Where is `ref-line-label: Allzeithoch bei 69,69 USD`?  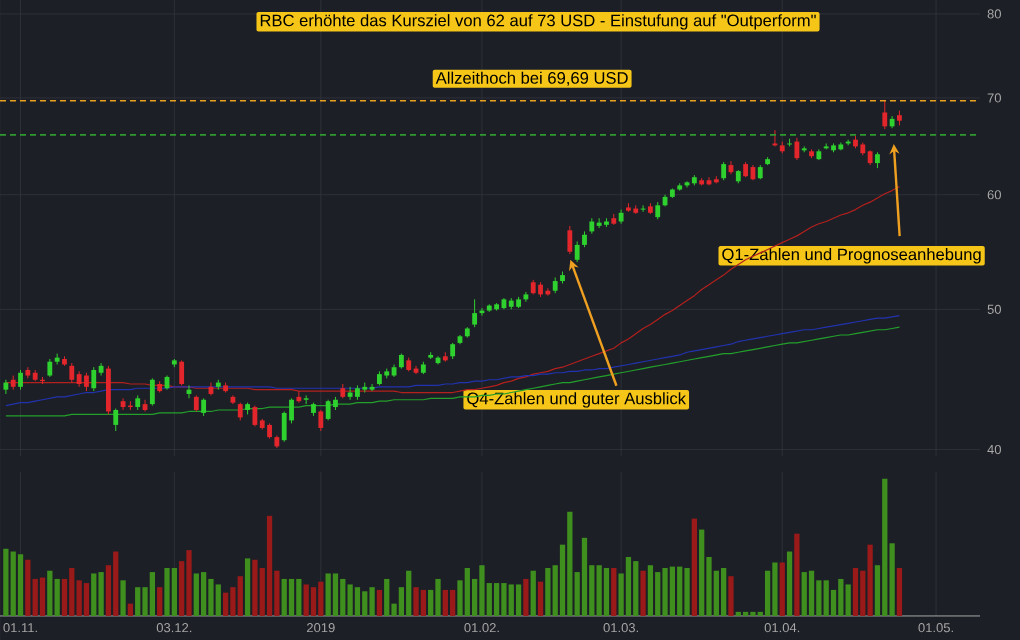
ref-line-label: Allzeithoch bei 69,69 USD is located at coordinates (531, 78).